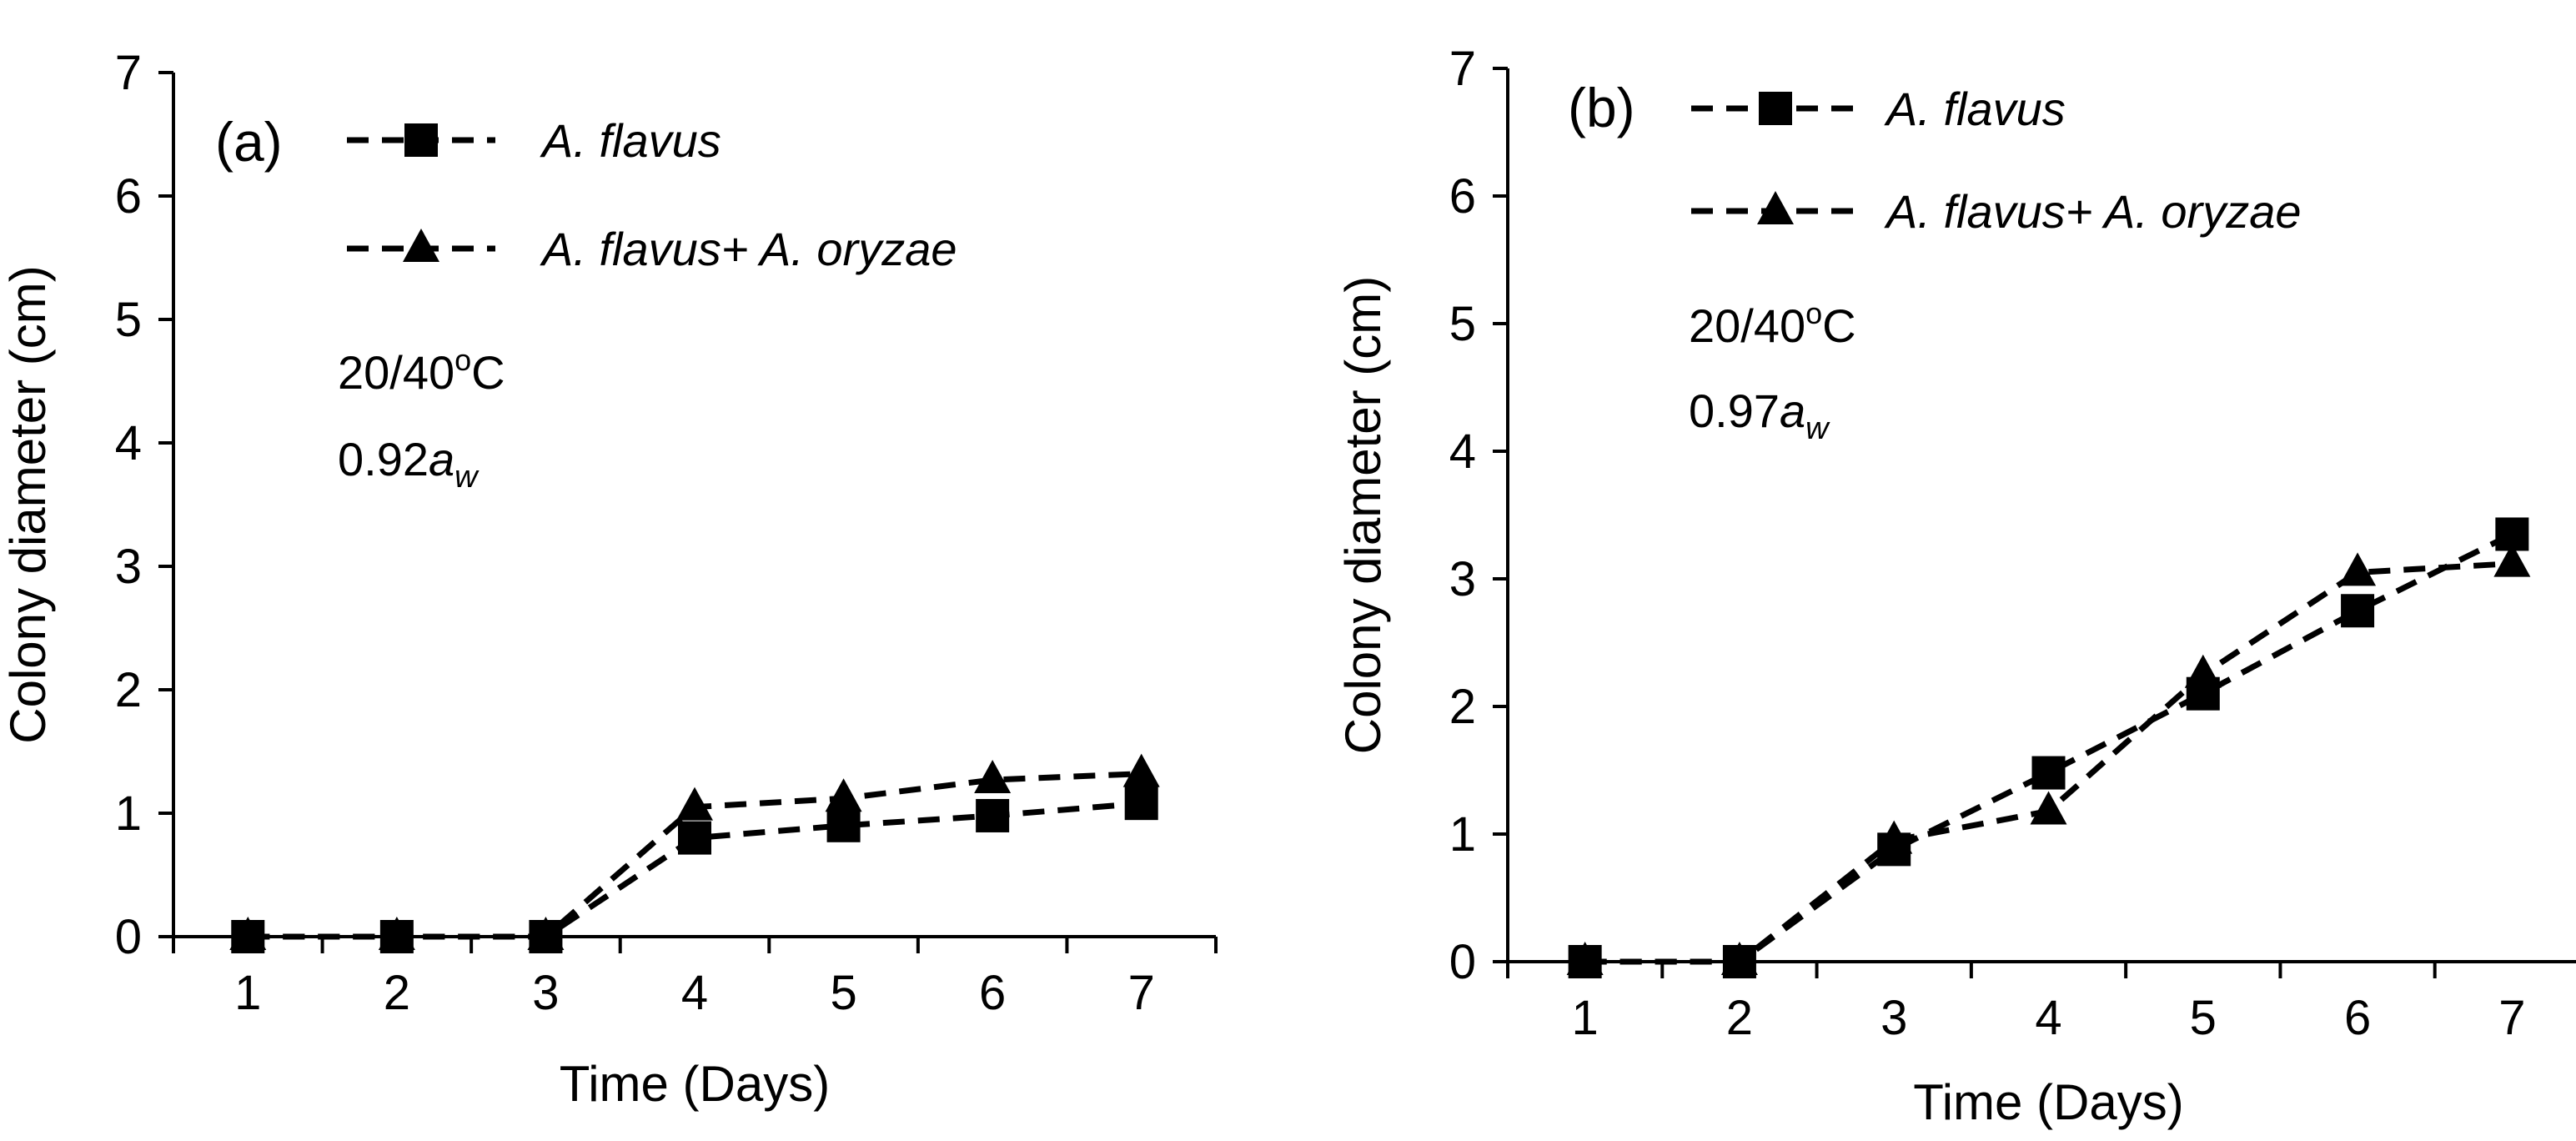 Image resolution: width=2576 pixels, height=1141 pixels. What do you see at coordinates (1759, 415) in the screenshot?
I see `water-activity-label: 0.97aw` at bounding box center [1759, 415].